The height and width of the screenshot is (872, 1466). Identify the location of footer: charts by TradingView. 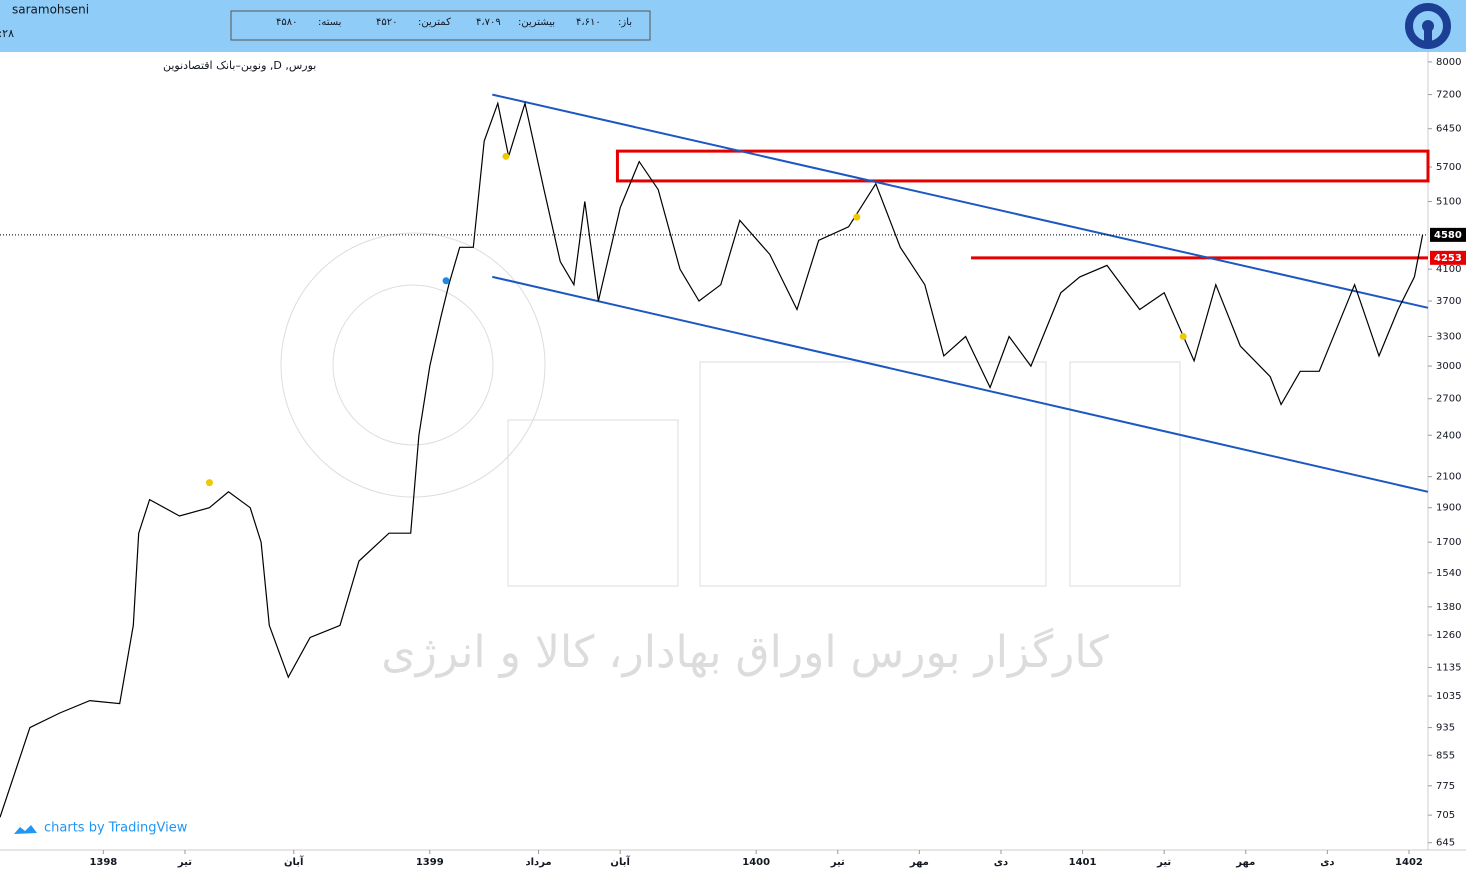
(116, 828).